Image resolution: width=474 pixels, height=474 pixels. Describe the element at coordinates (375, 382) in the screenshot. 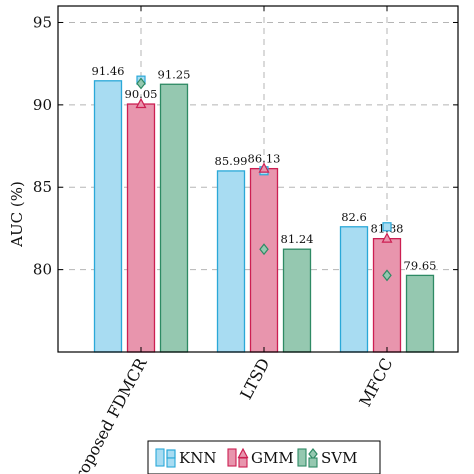

I see `category-label-2: MFCC` at that location.